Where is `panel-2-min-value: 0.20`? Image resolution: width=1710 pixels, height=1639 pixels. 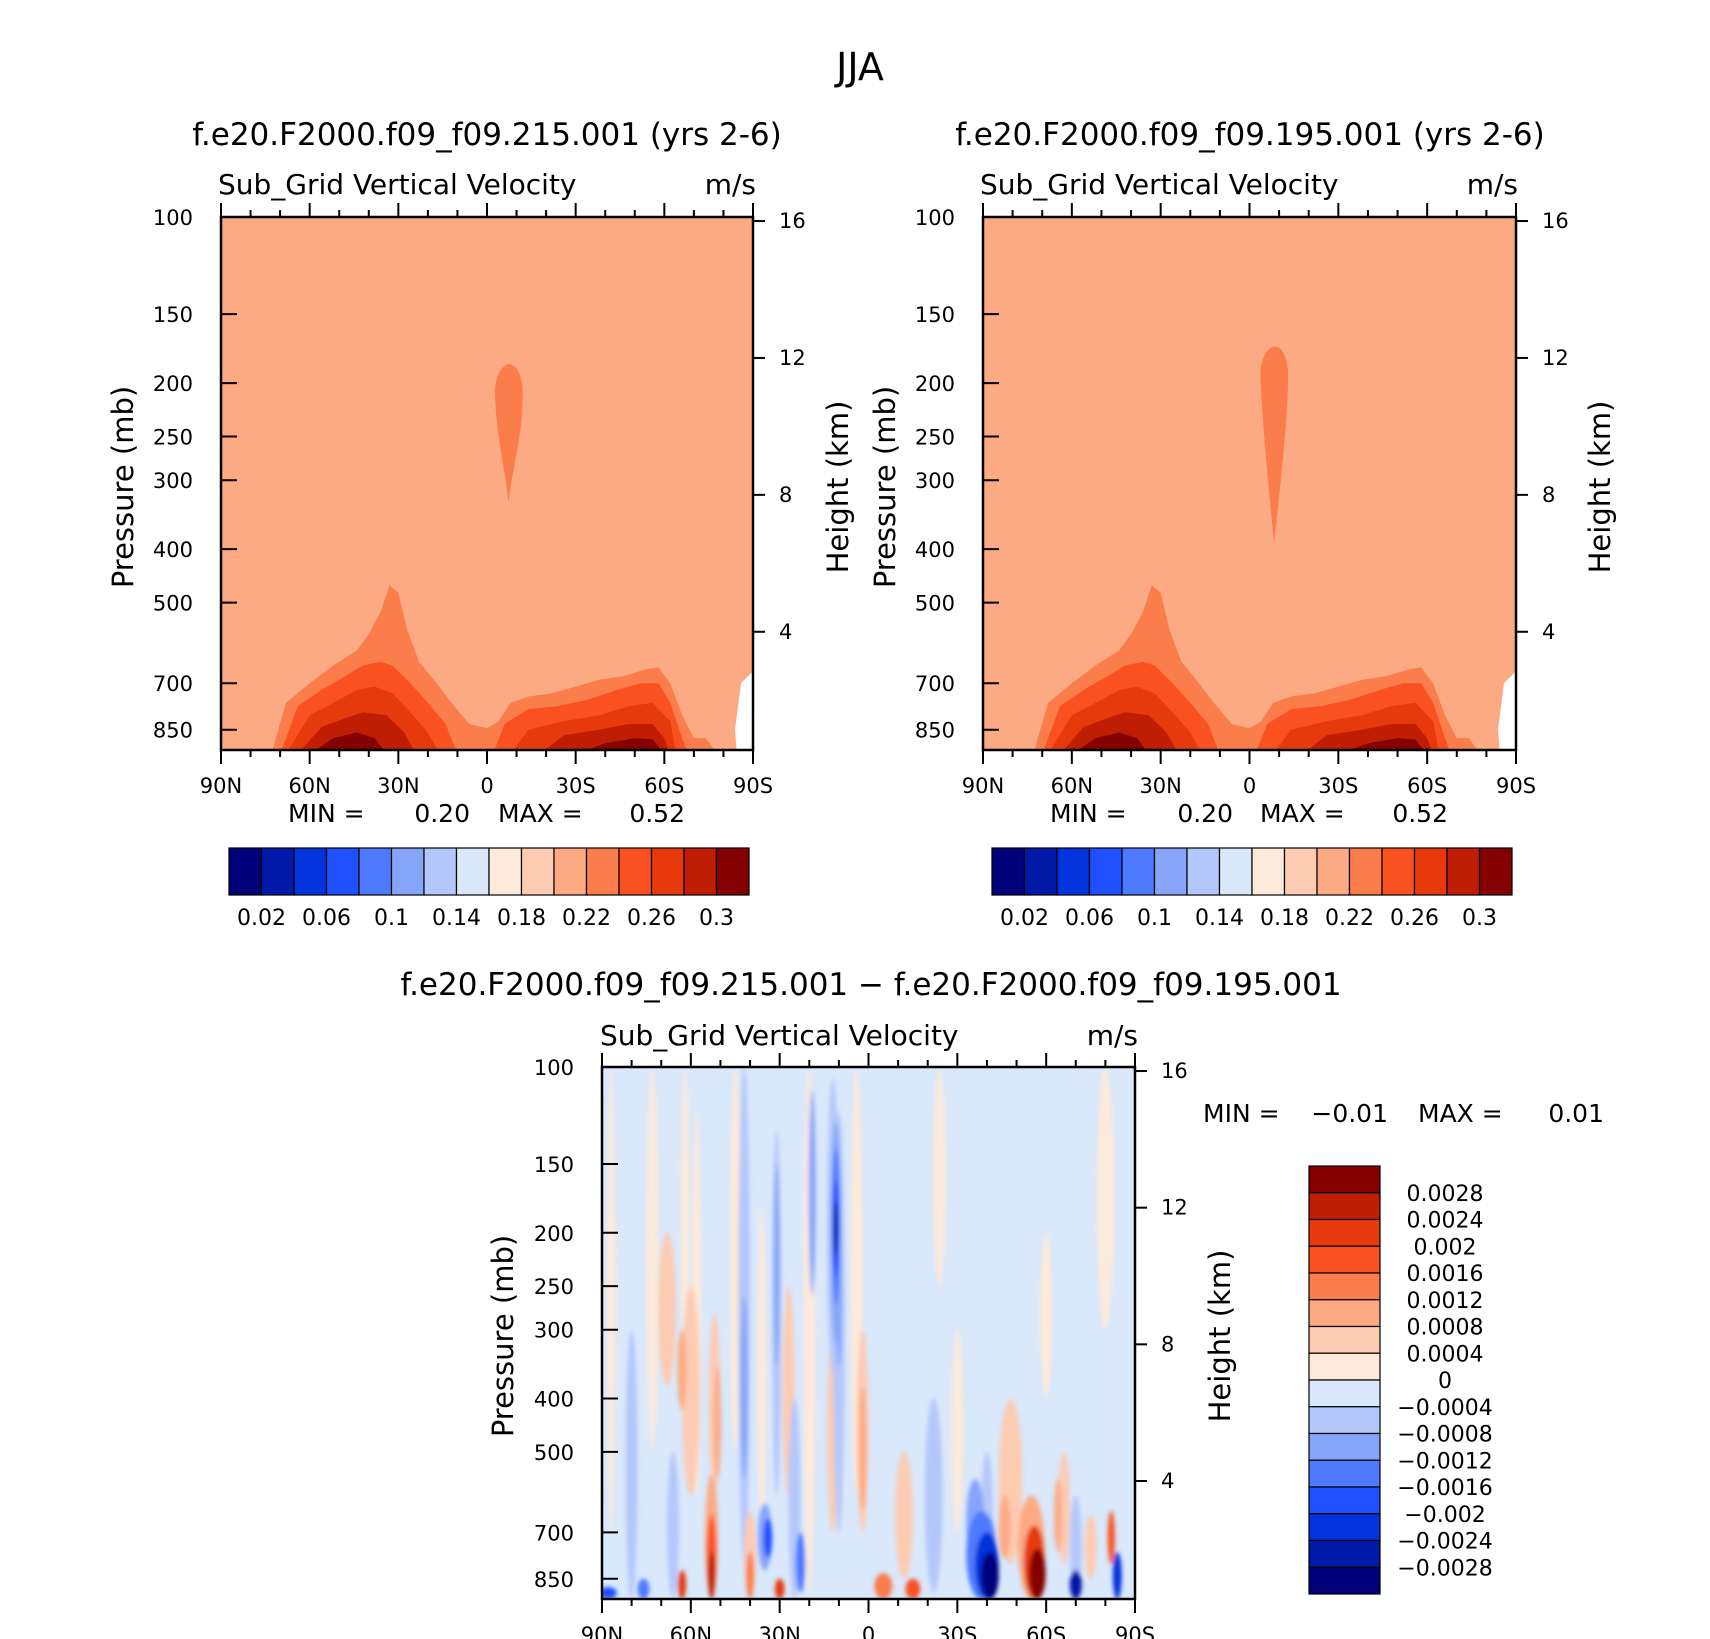 panel-2-min-value: 0.20 is located at coordinates (1205, 813).